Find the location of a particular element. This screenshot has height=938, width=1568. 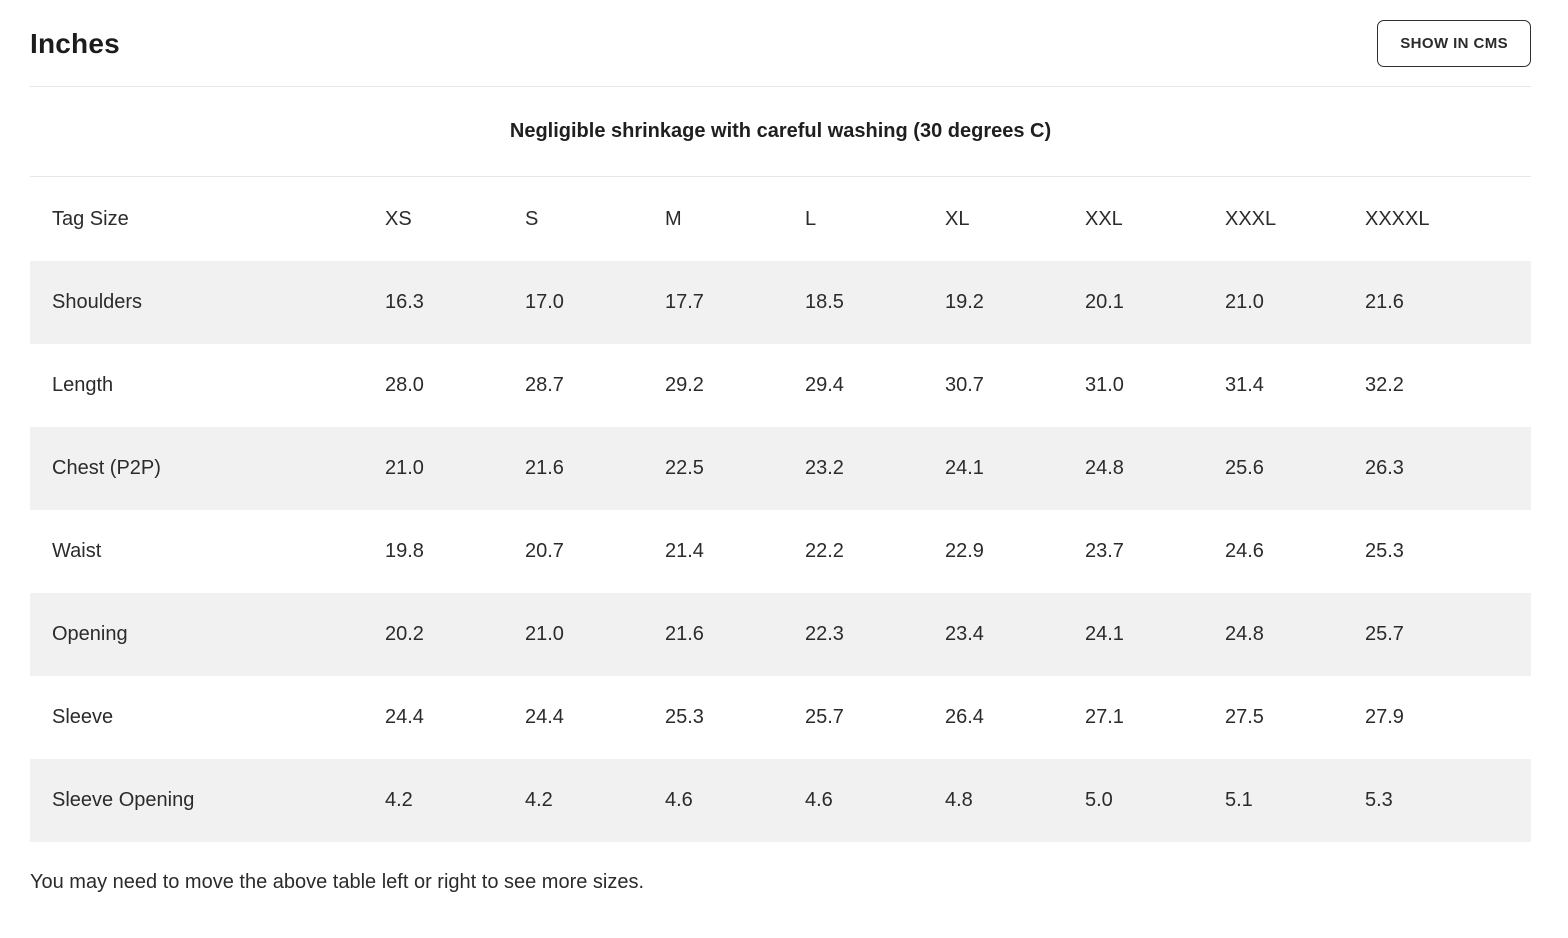

measurement-cell: 23.7 is located at coordinates (1104, 551).